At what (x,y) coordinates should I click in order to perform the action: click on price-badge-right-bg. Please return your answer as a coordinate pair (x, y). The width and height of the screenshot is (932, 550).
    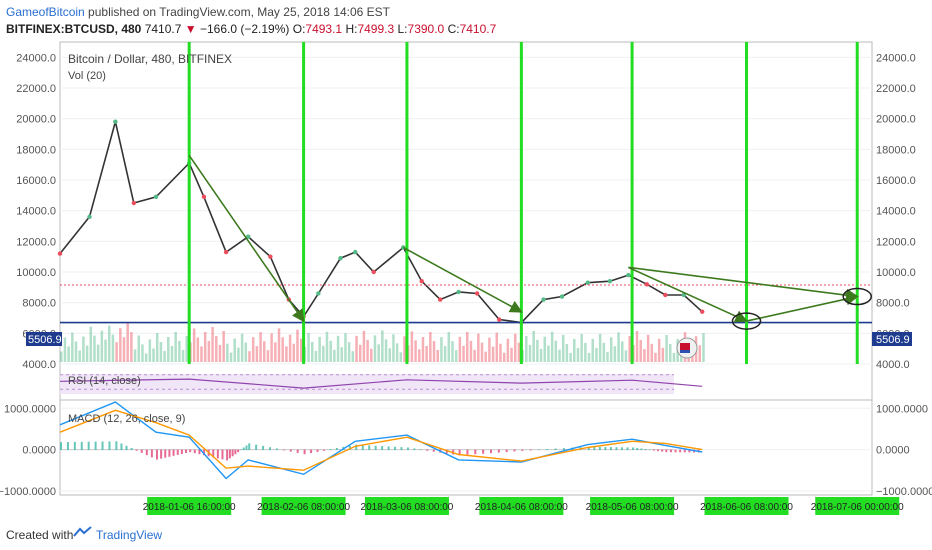
    Looking at the image, I should click on (892, 339).